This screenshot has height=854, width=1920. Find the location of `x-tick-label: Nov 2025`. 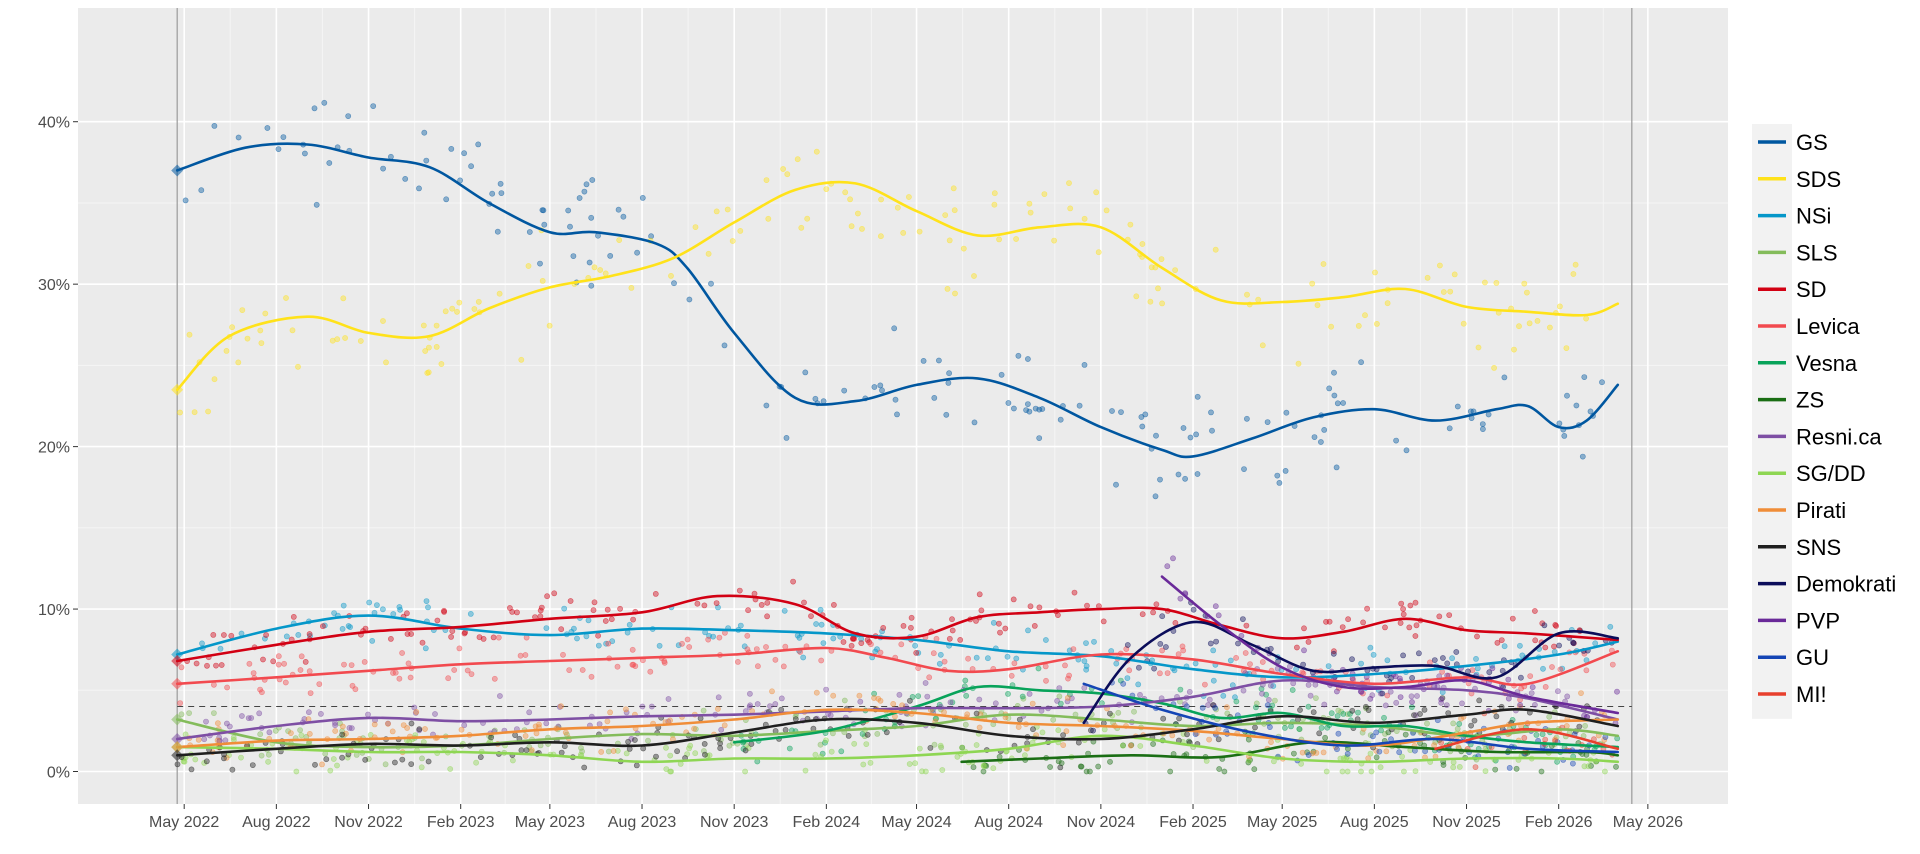

x-tick-label: Nov 2025 is located at coordinates (1466, 822).